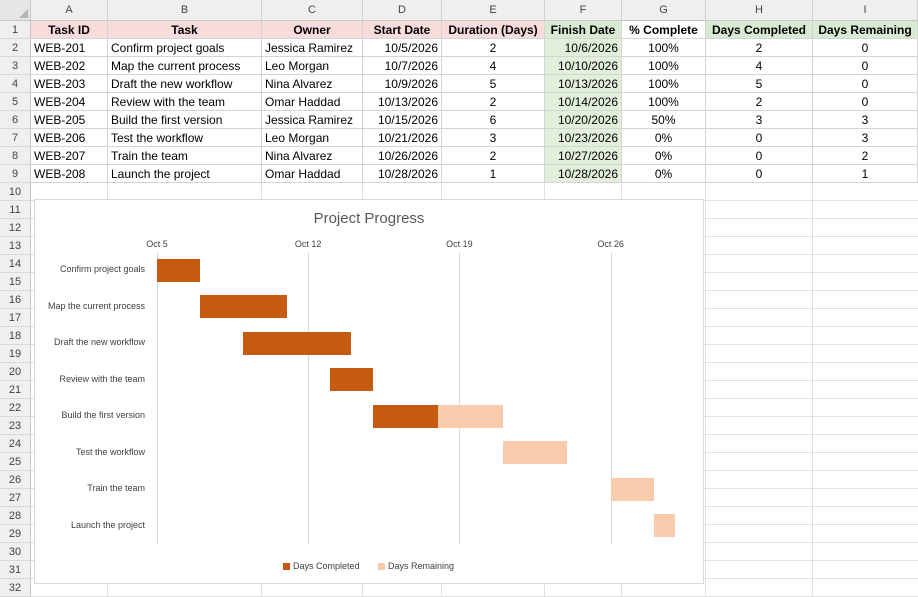 Image resolution: width=918 pixels, height=597 pixels. I want to click on table-cell: 10/27/2026, so click(583, 156).